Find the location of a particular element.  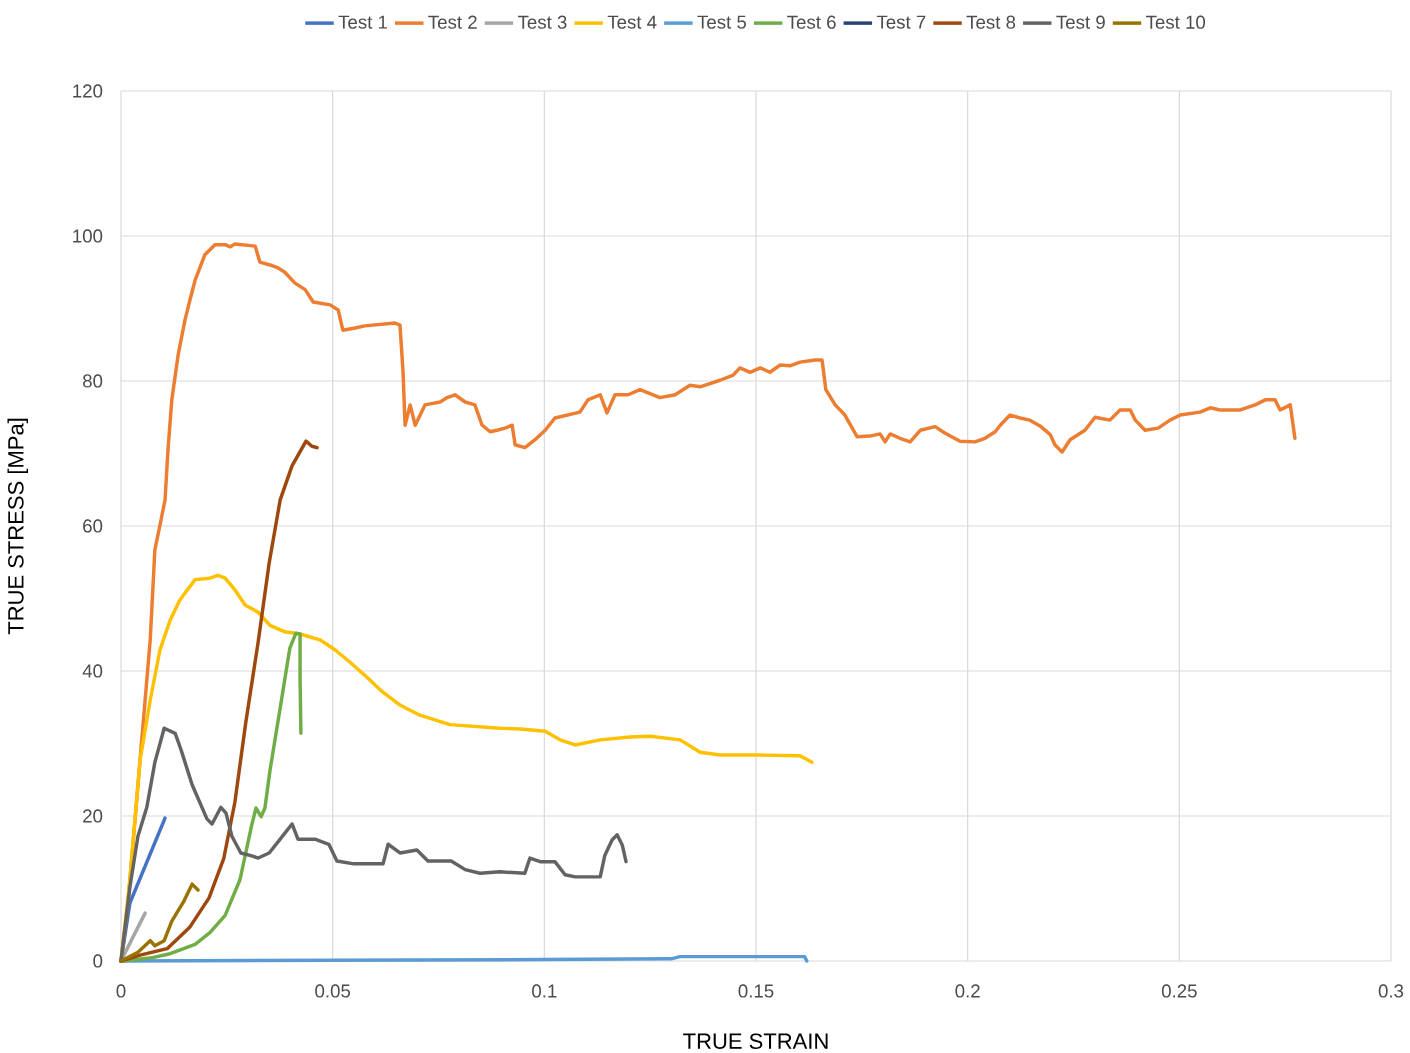

y-axis-title: TRUE STRESS [MPa] is located at coordinates (17, 526).